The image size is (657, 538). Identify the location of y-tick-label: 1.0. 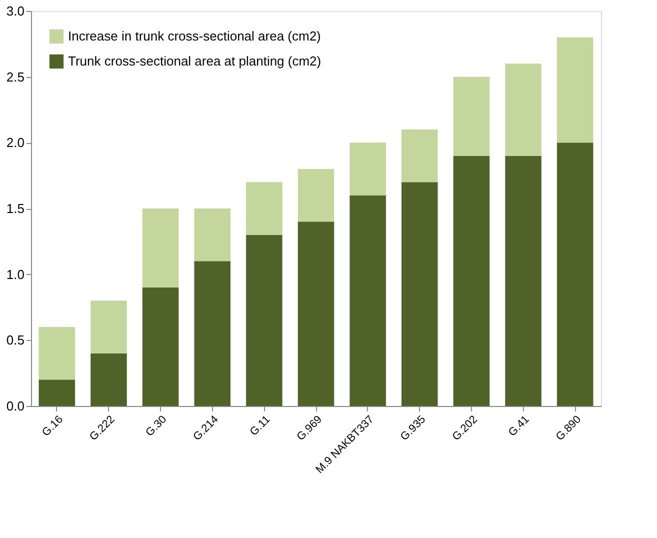
(15, 274).